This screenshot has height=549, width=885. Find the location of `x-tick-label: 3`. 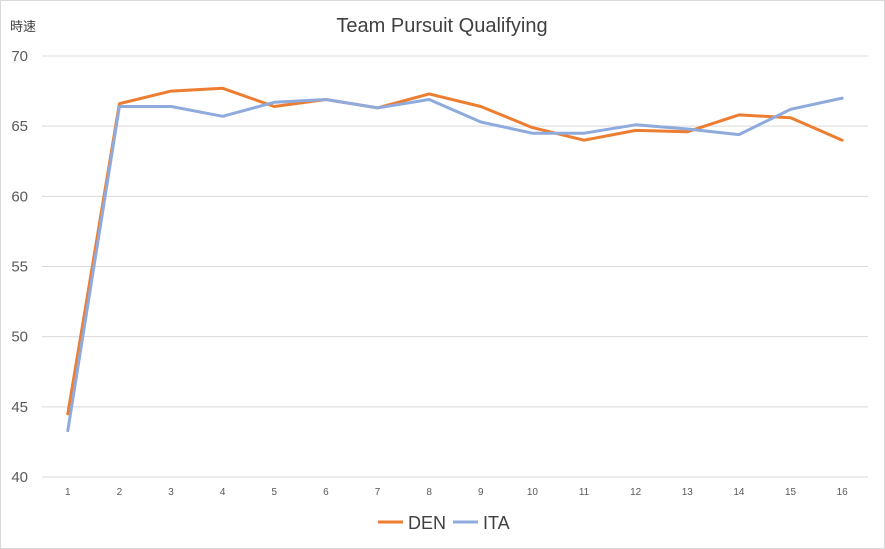

x-tick-label: 3 is located at coordinates (171, 492).